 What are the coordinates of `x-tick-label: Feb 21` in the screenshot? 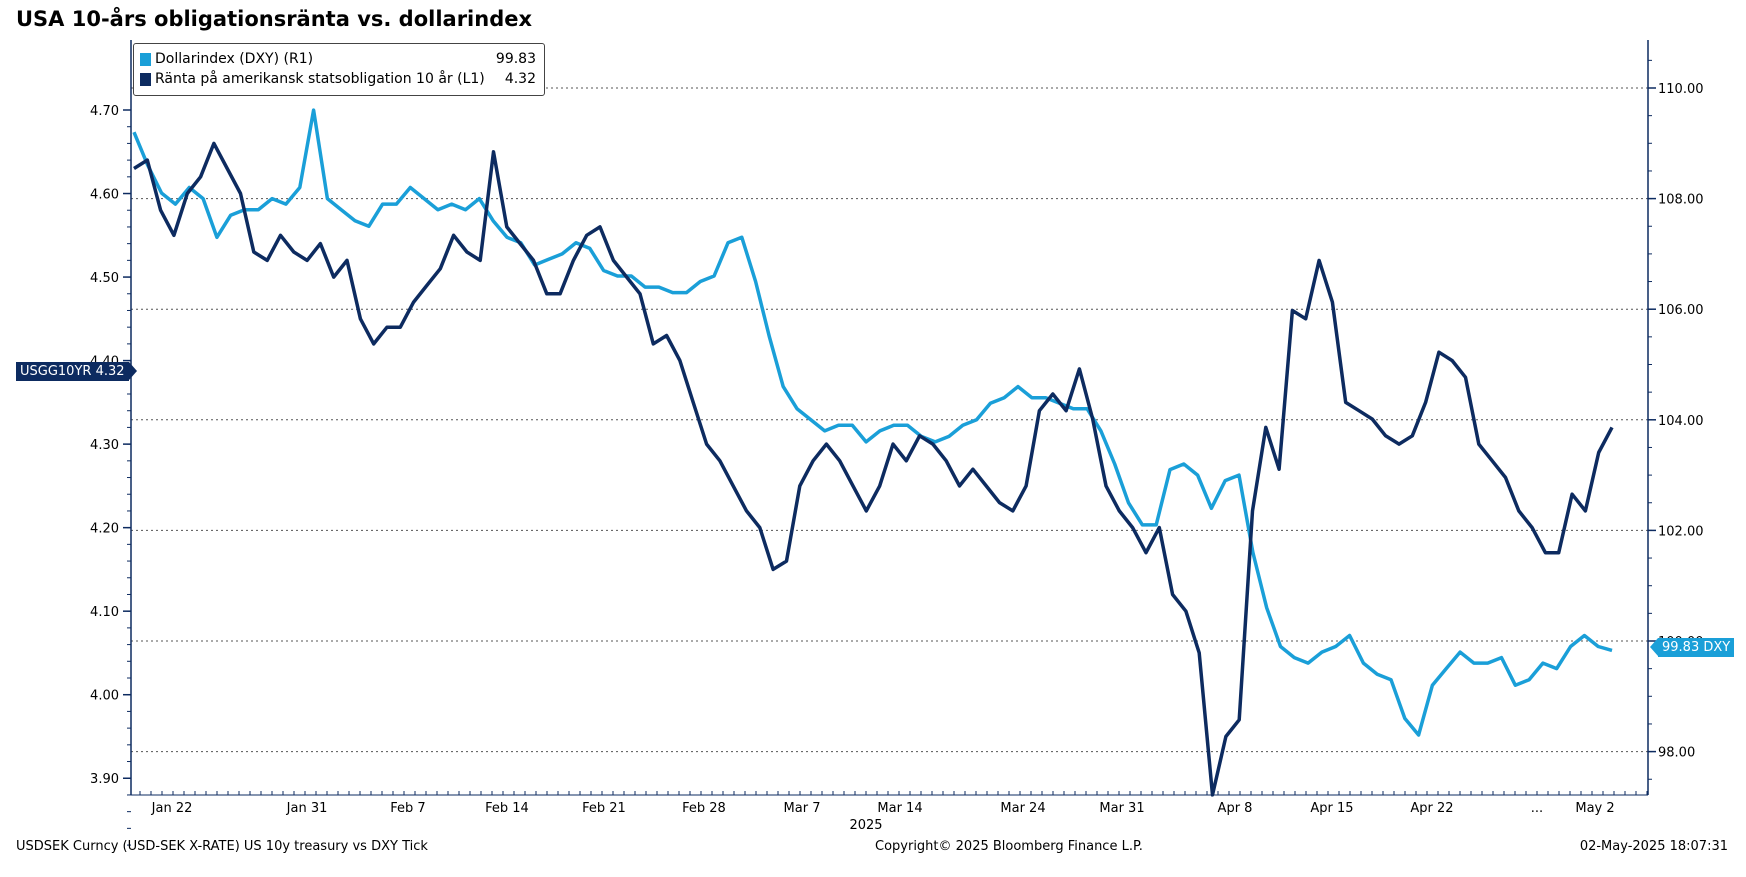 It's located at (604, 808).